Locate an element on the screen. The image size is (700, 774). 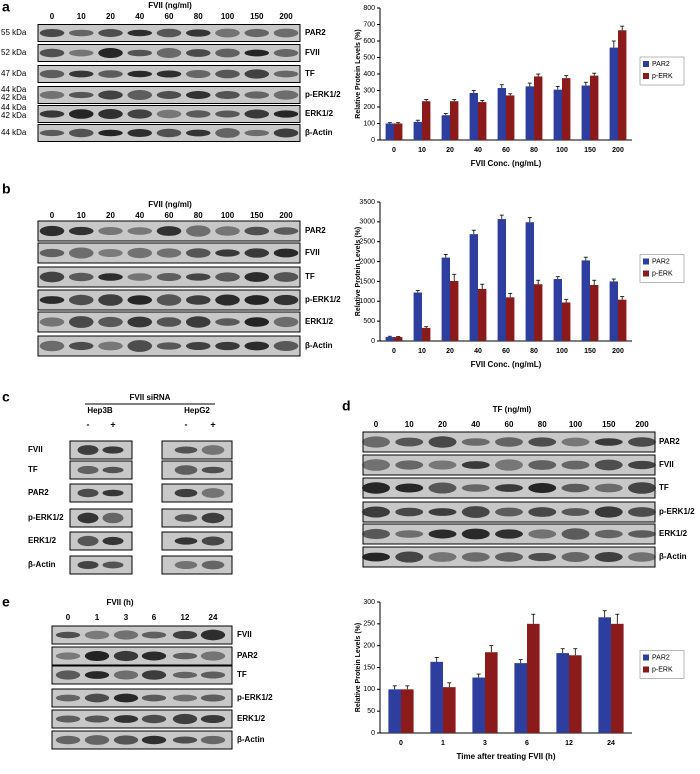
x-axis-title: FVII Conc. (ng/mL) is located at coordinates (506, 163).